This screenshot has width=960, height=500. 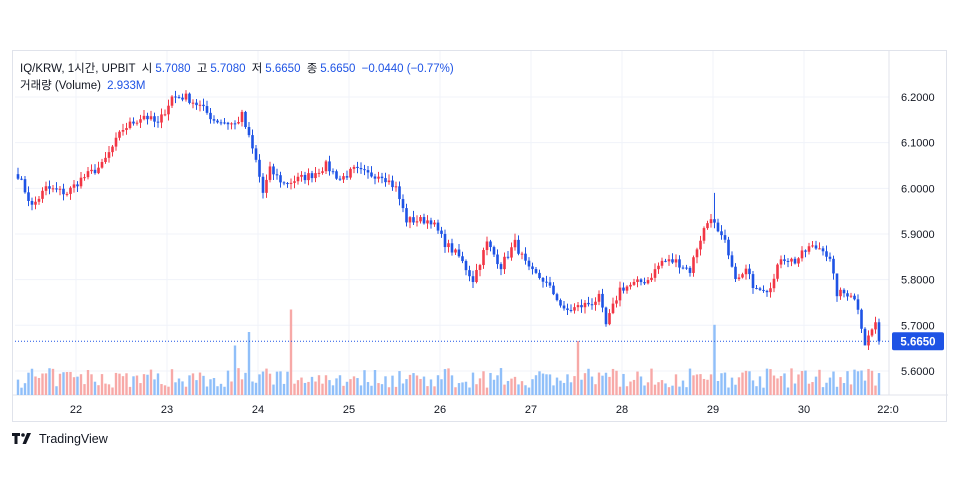 I want to click on legend-high-value: 5.7080, so click(x=228, y=69).